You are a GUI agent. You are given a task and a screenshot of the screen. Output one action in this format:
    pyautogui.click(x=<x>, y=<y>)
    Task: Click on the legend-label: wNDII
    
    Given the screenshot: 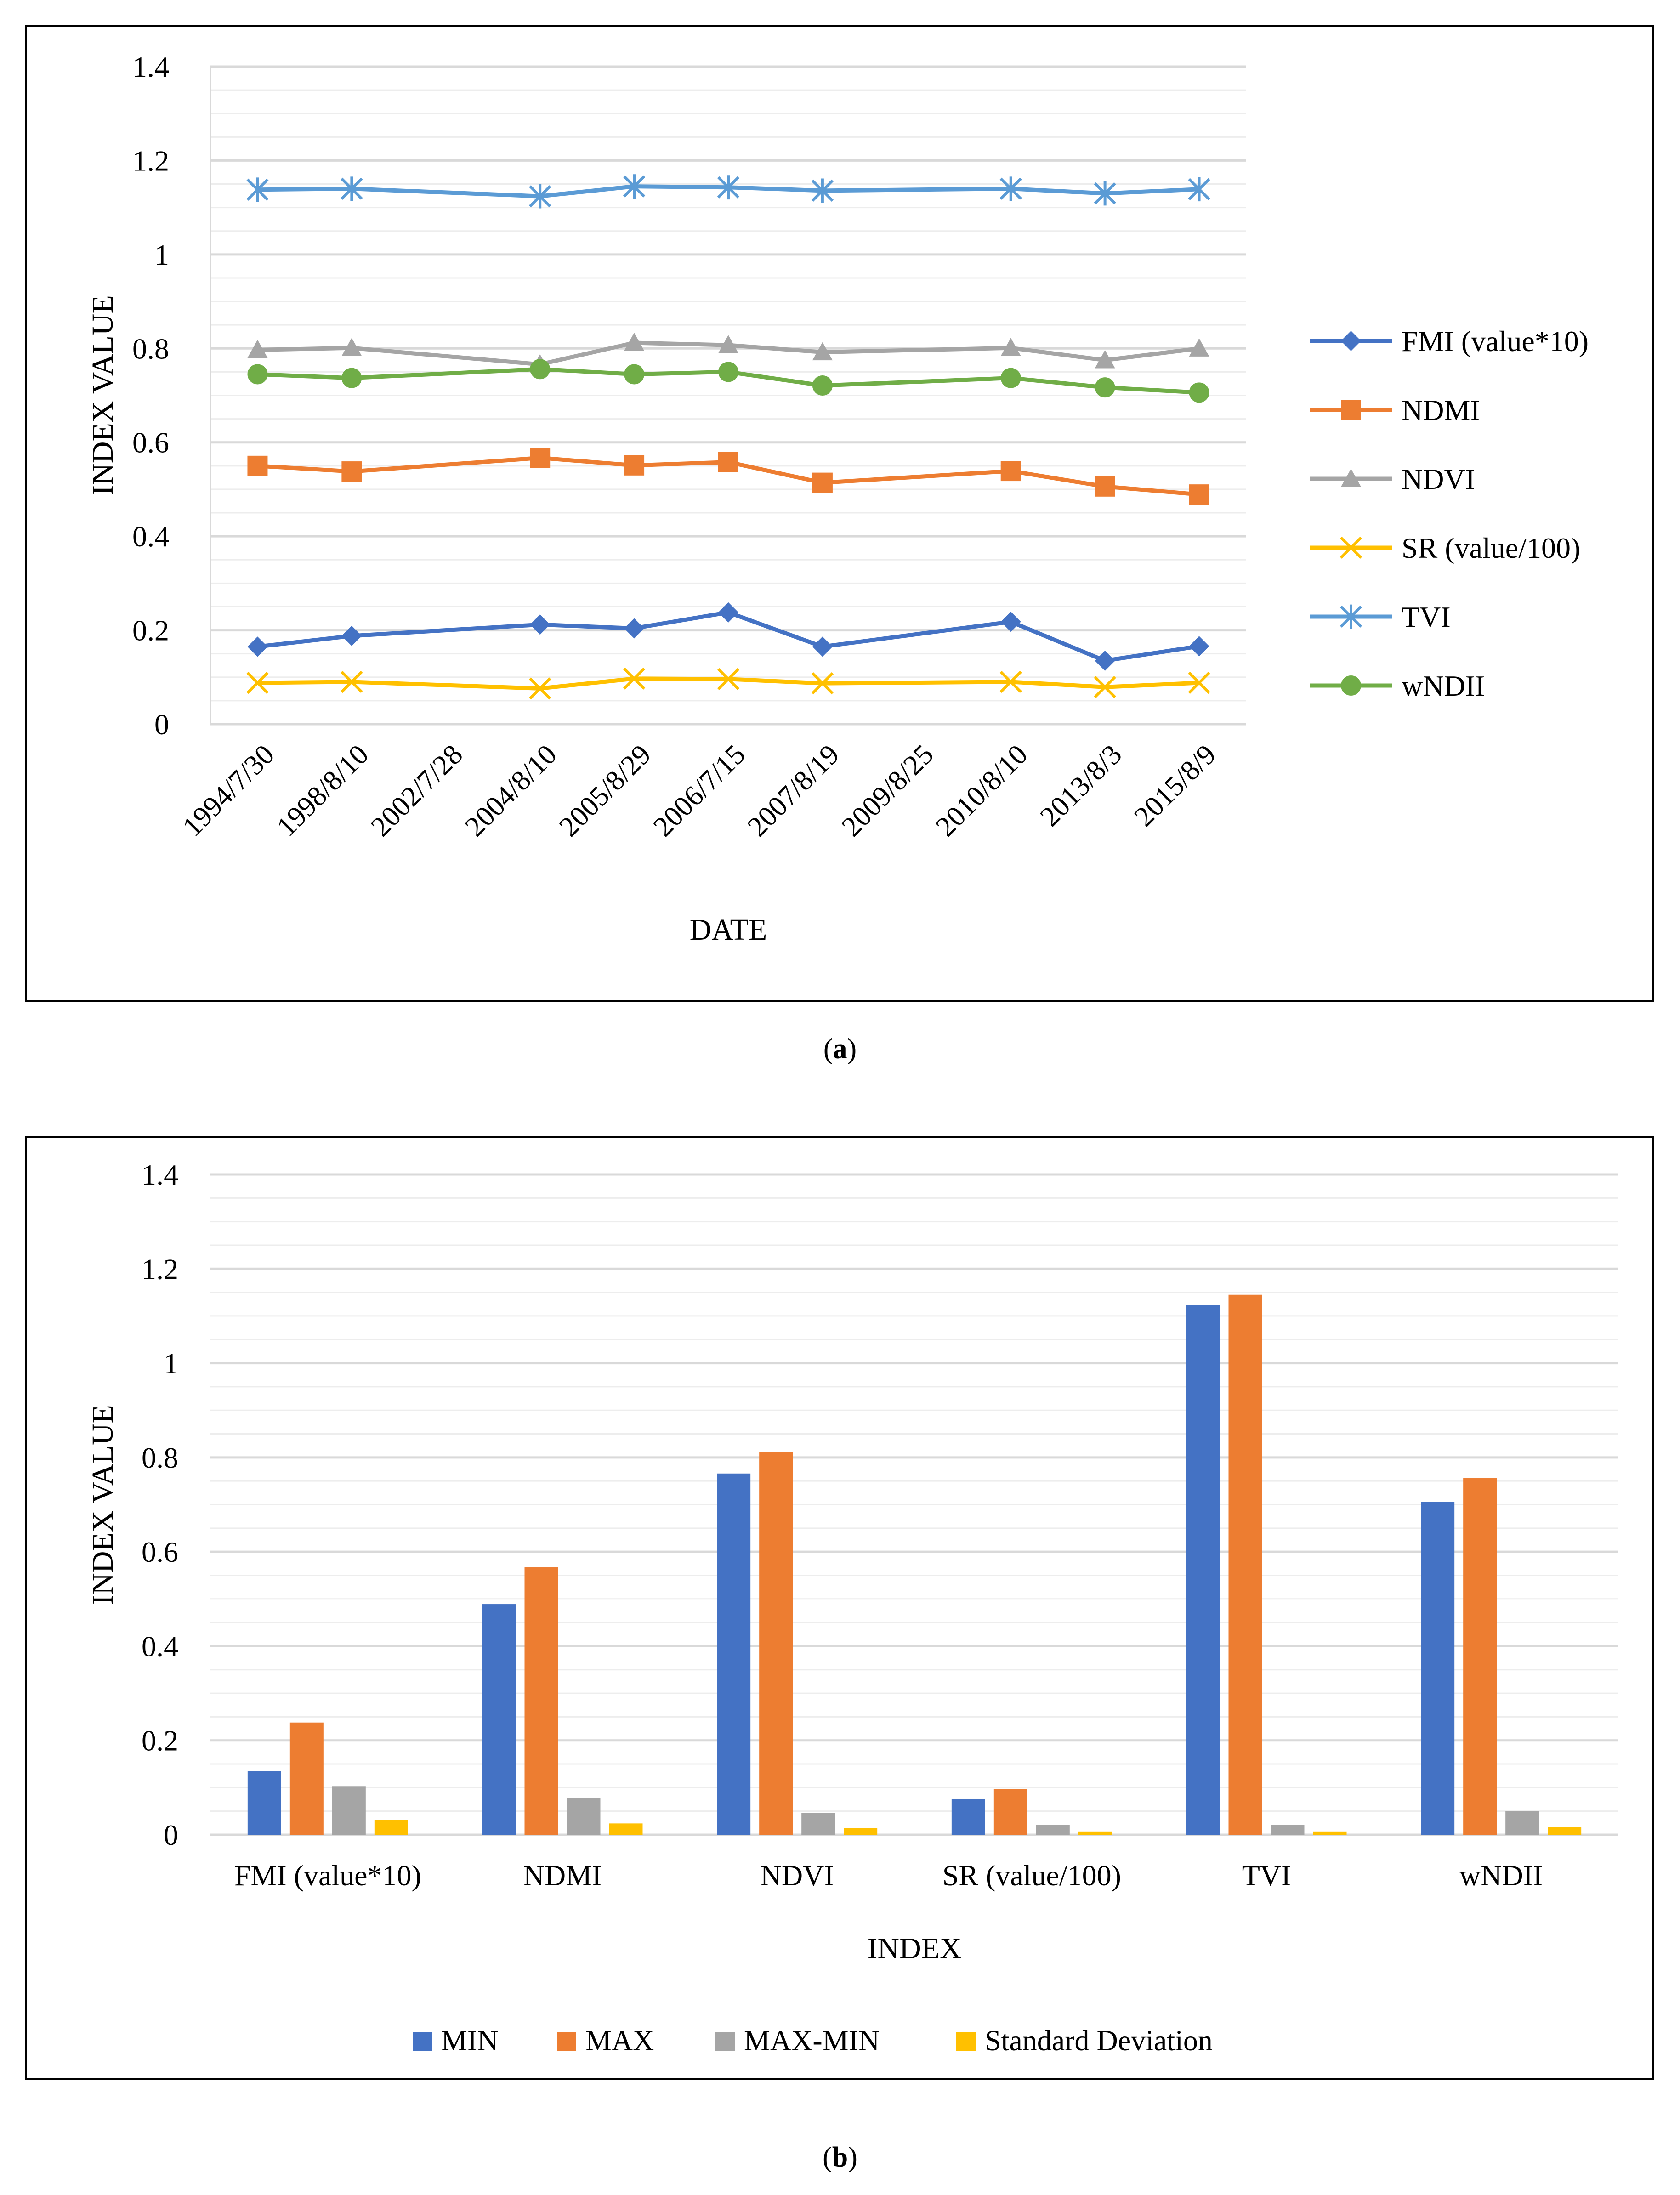 What is the action you would take?
    pyautogui.click(x=1443, y=685)
    